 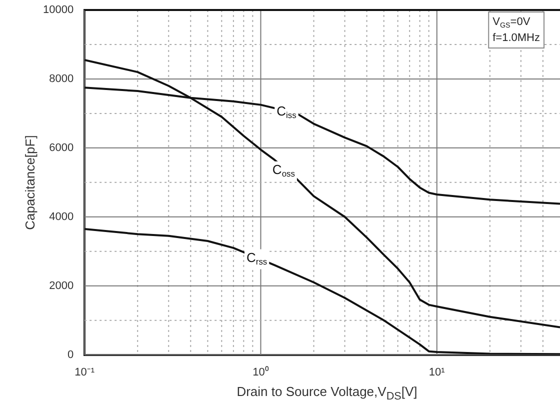 I want to click on y-tick-label: 0, so click(x=70, y=354).